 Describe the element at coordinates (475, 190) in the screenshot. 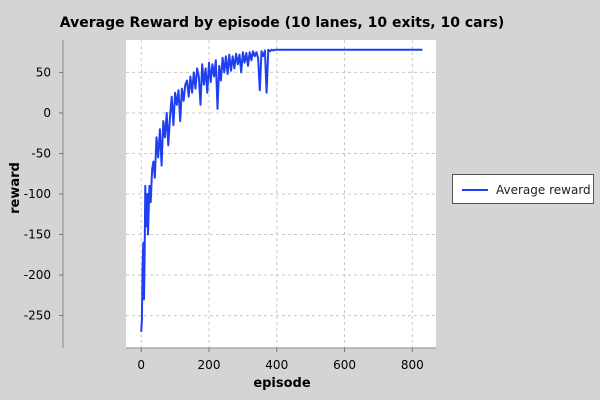

I see `legend-swatch` at that location.